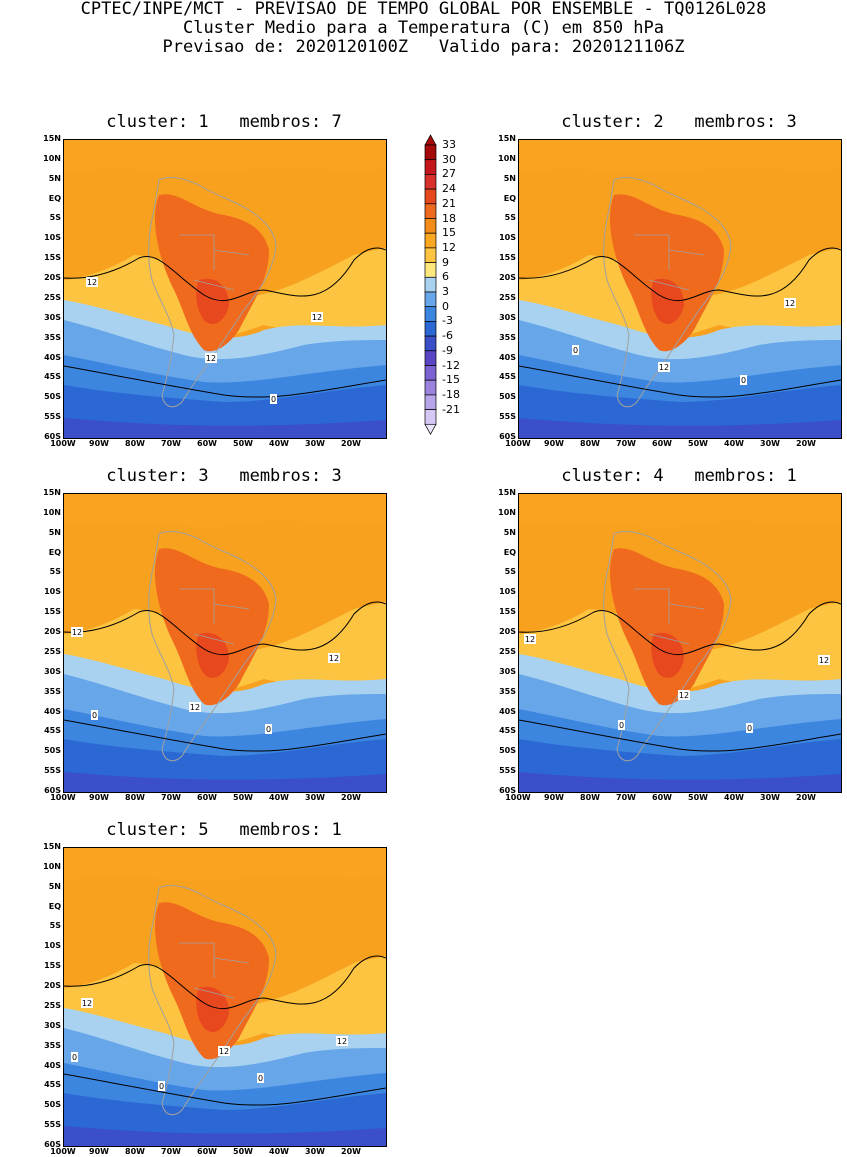 The height and width of the screenshot is (1157, 847). I want to click on lon-tick-label: 100W, so click(518, 797).